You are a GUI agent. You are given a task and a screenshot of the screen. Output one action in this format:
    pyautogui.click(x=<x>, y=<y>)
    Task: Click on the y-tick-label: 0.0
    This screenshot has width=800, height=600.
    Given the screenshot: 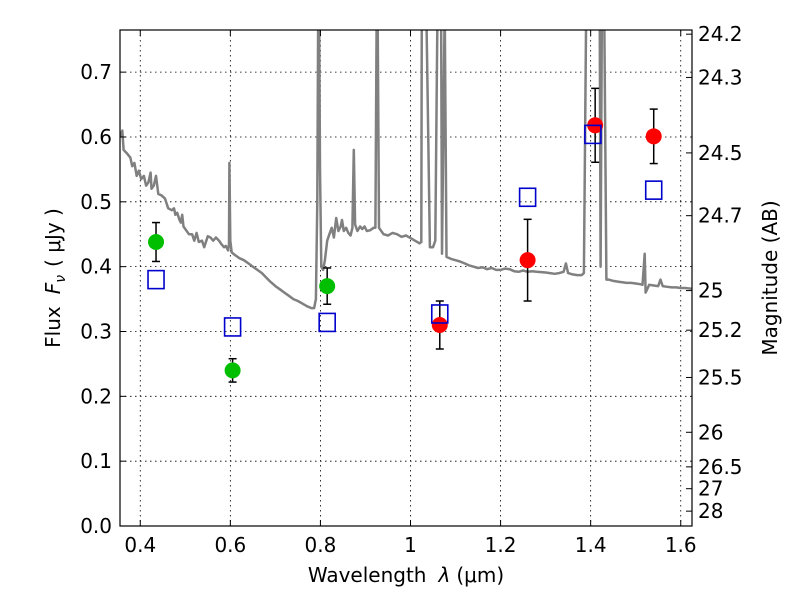 What is the action you would take?
    pyautogui.click(x=96, y=526)
    